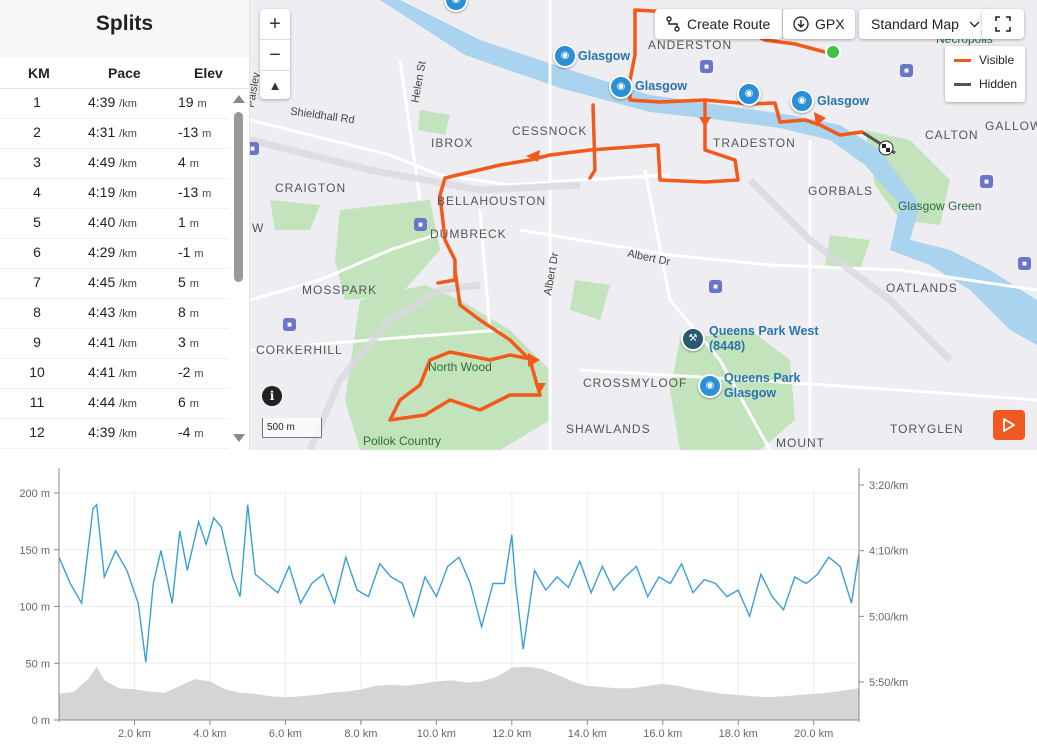  I want to click on y-right-tick-label: 3:20/km, so click(888, 486).